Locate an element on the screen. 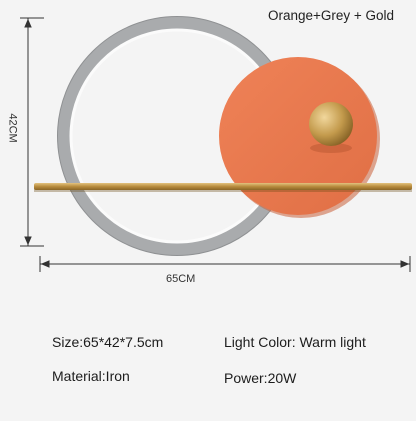 The width and height of the screenshot is (416, 421). height-dimension-line is located at coordinates (32, 132).